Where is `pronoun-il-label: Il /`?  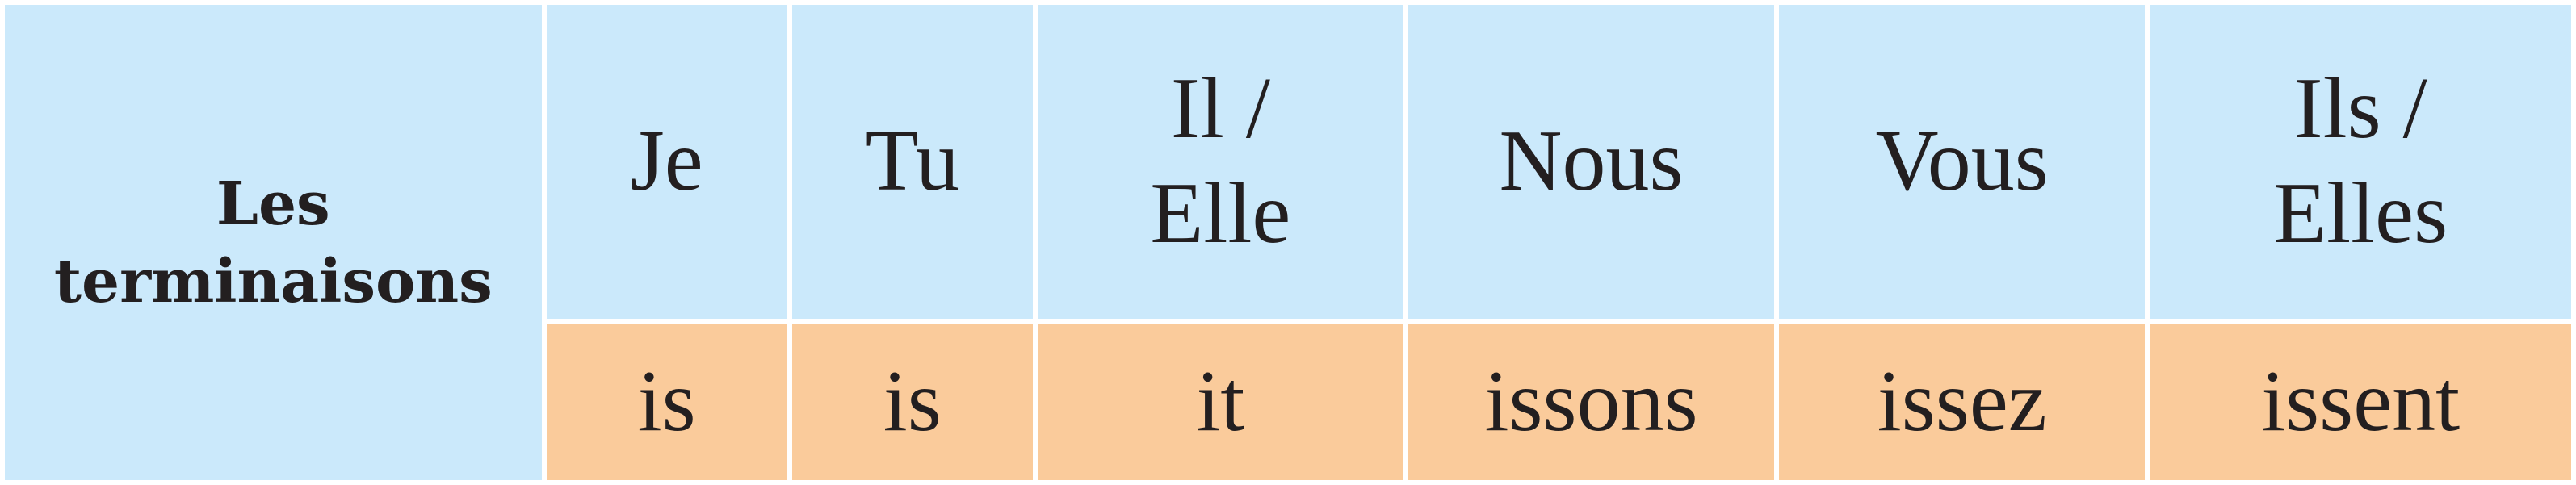
pronoun-il-label: Il / is located at coordinates (1220, 109).